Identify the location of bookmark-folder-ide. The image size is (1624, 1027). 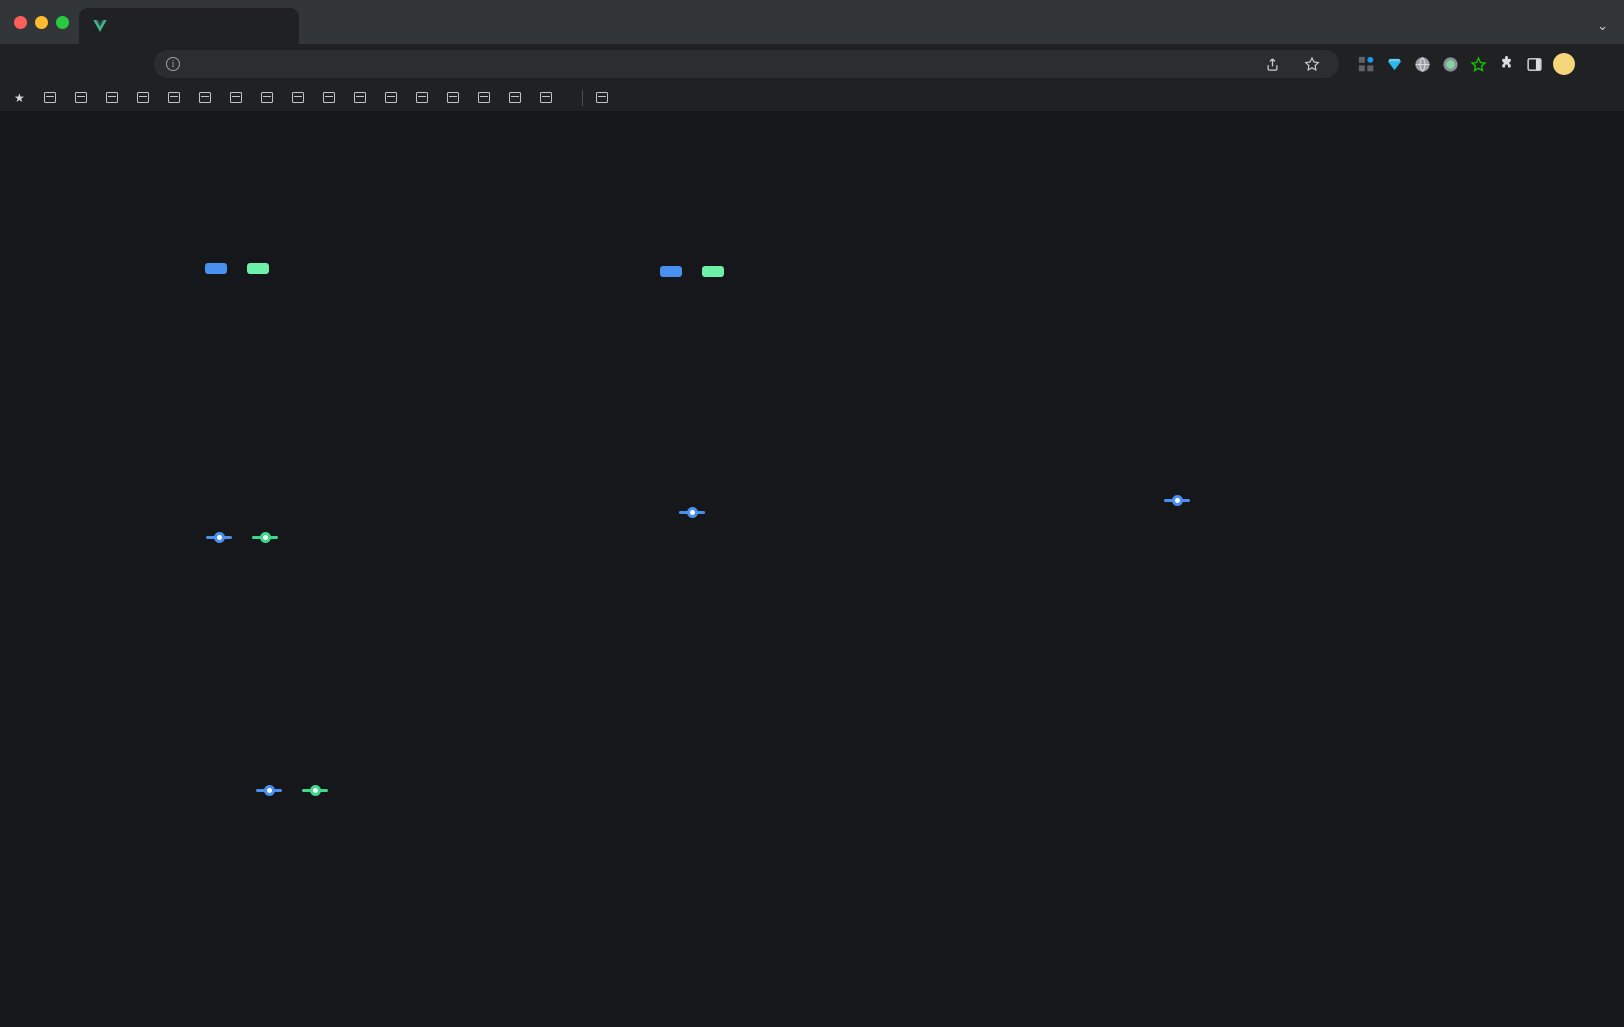
(362, 97).